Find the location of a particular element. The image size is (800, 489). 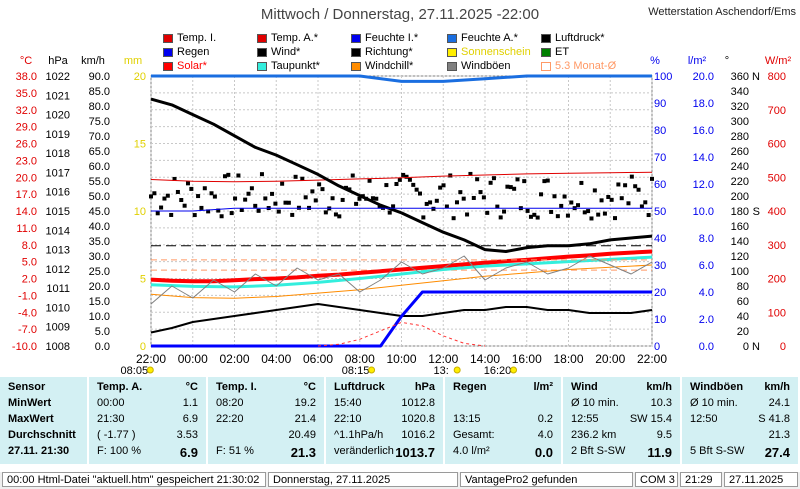

temp-tick-label: 8.0 is located at coordinates (29, 246).